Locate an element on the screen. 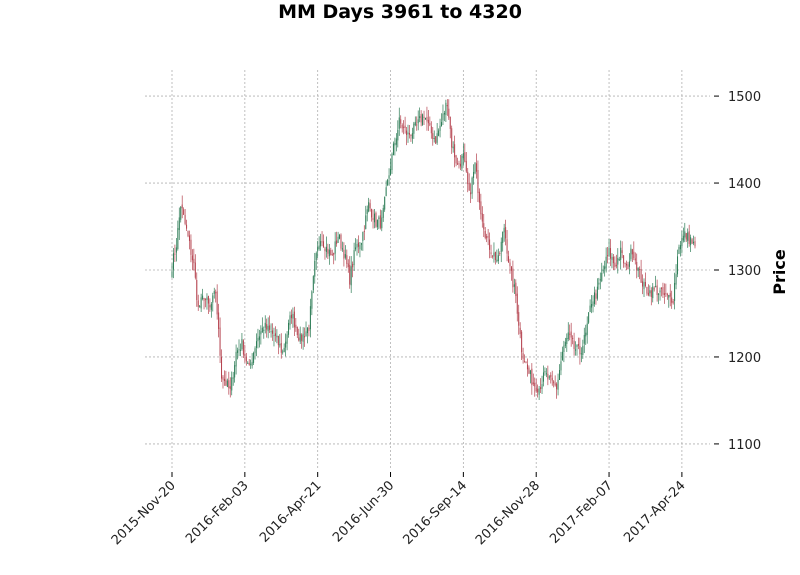 The height and width of the screenshot is (575, 800). x-tick-label: 2017-Apr-24 is located at coordinates (654, 511).